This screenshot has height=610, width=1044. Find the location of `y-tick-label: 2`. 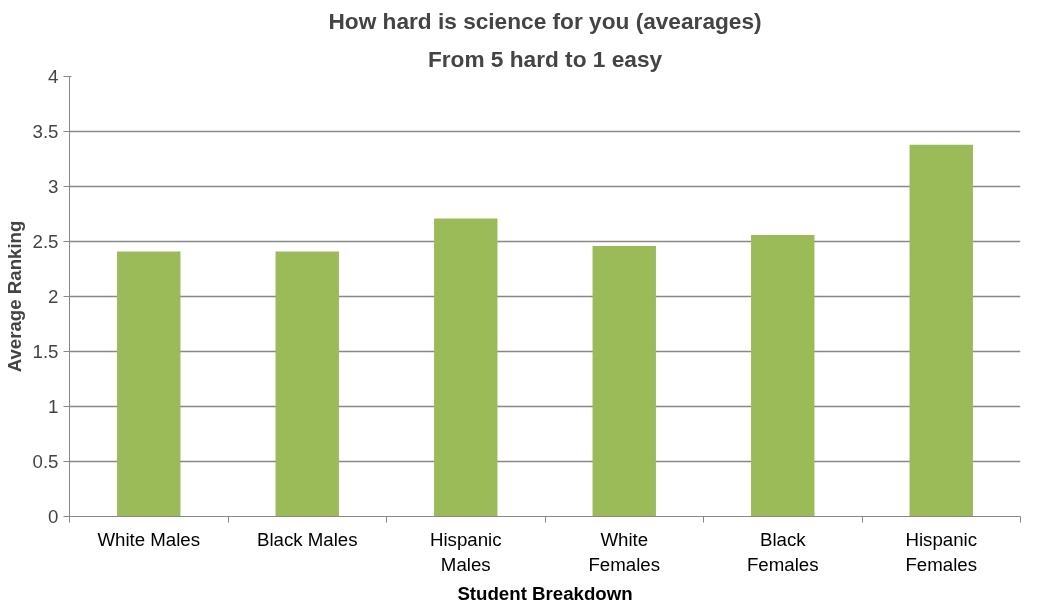

y-tick-label: 2 is located at coordinates (53, 296).